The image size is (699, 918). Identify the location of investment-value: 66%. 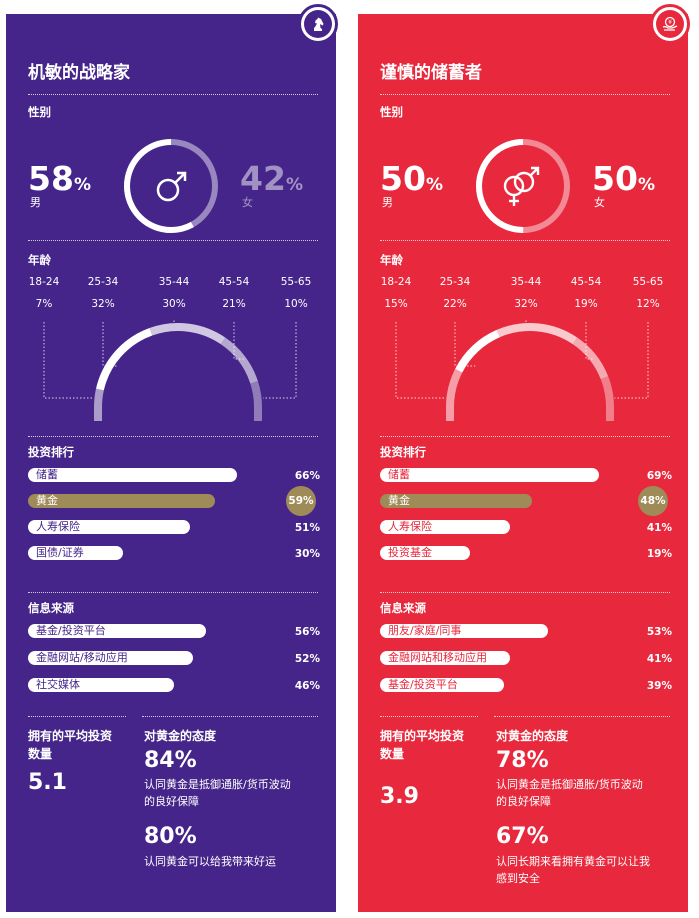
(307, 476).